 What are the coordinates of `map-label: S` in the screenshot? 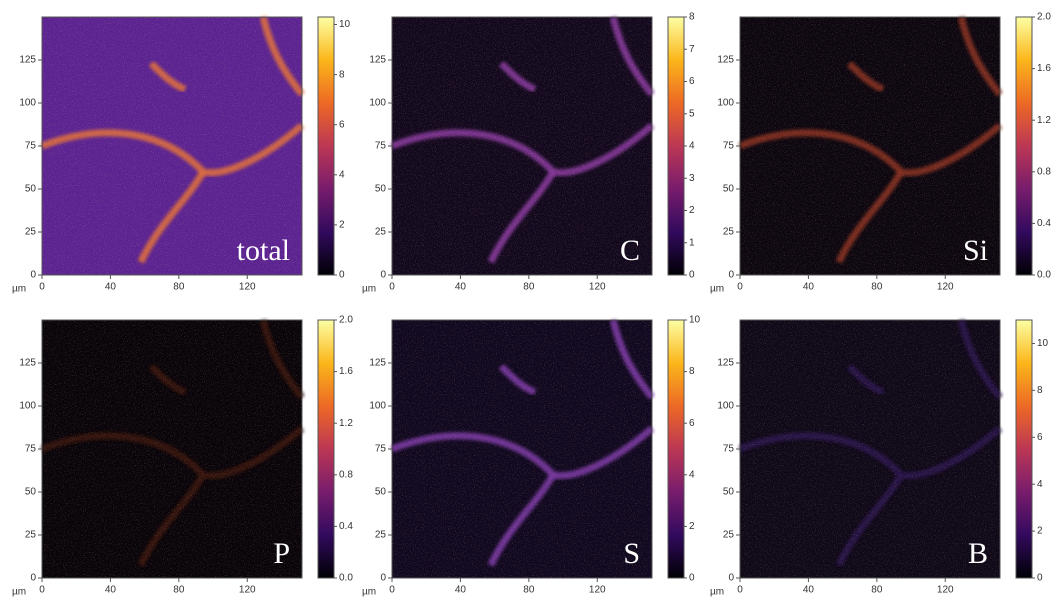 It's located at (631, 553).